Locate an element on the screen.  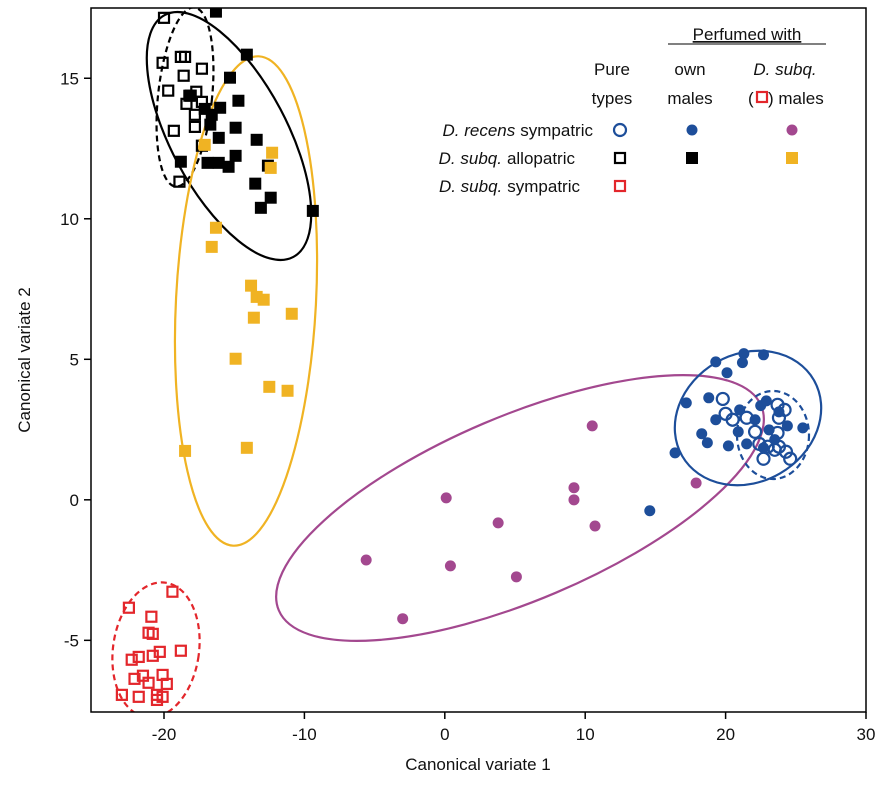
y-tick-label: -5 is located at coordinates (71, 640).